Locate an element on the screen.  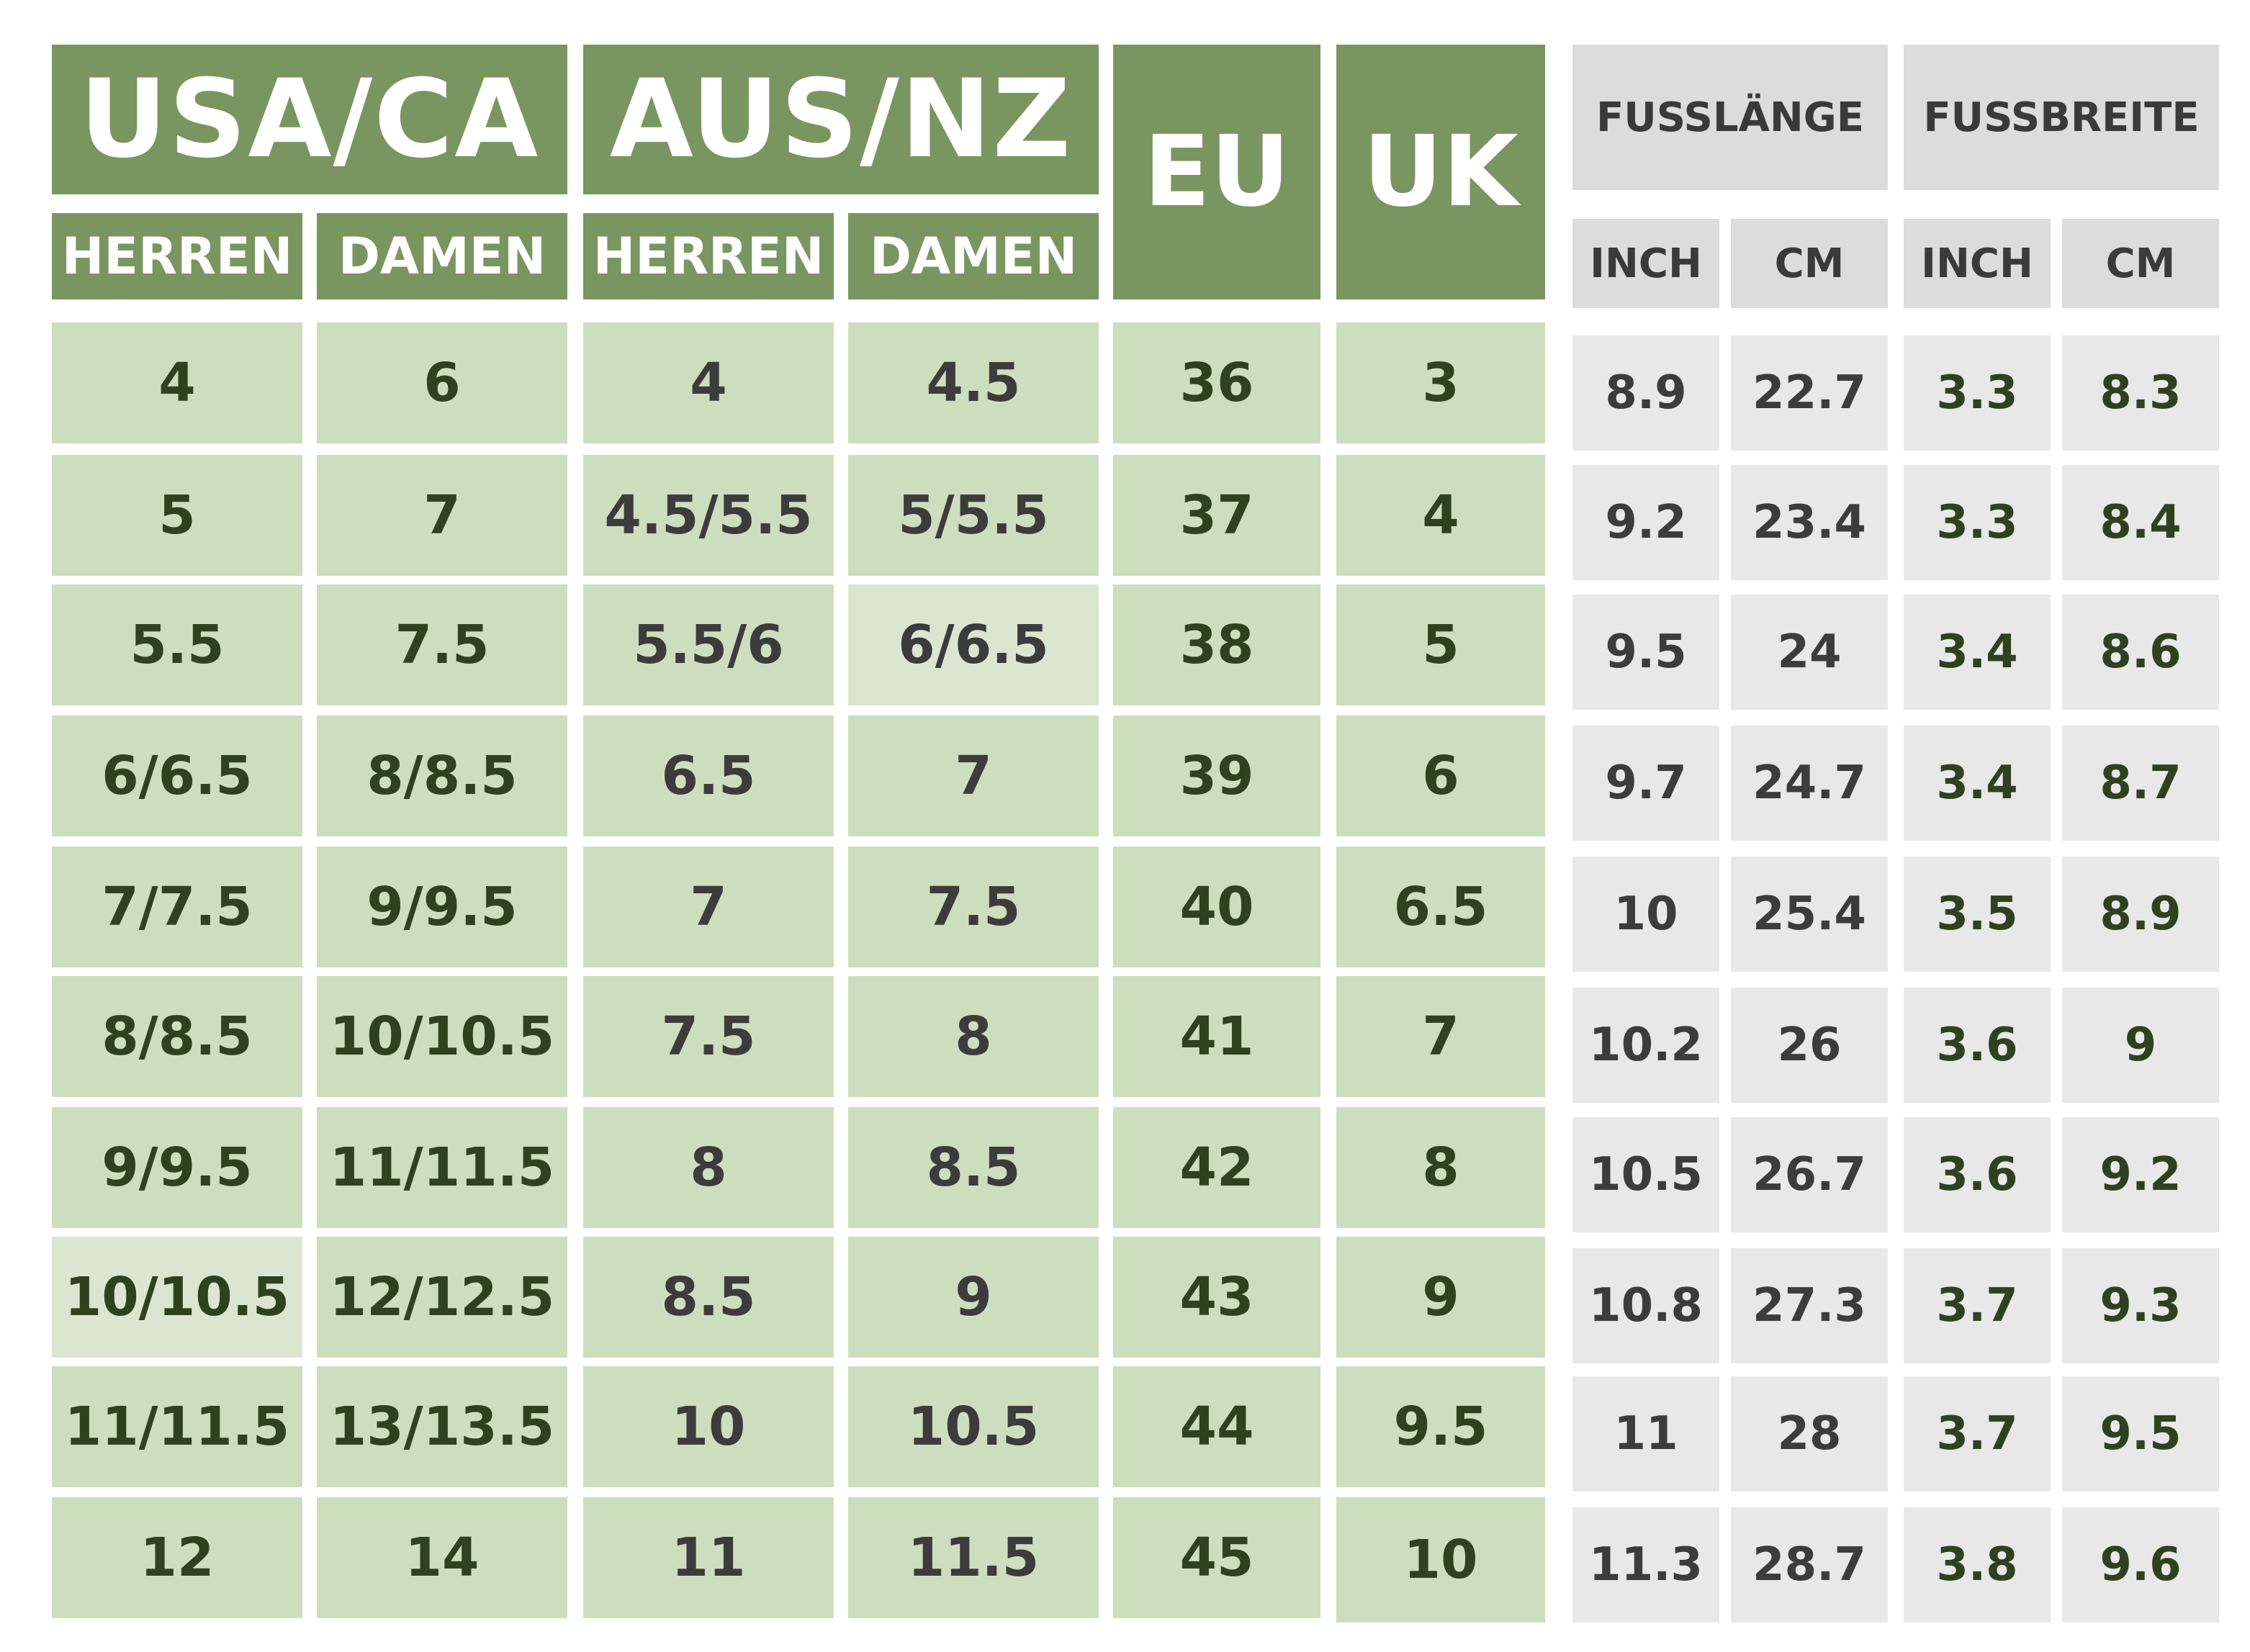
cell-usa-damen: 13/13.5 is located at coordinates (442, 1427).